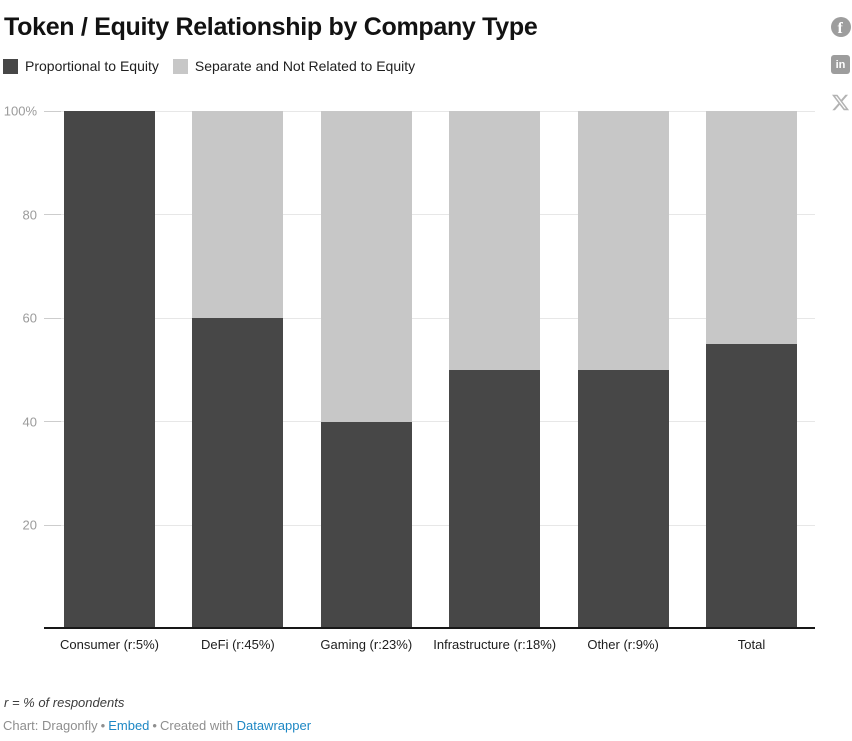  What do you see at coordinates (50, 725) in the screenshot?
I see `chart-credit: Chart: Dragonfly` at bounding box center [50, 725].